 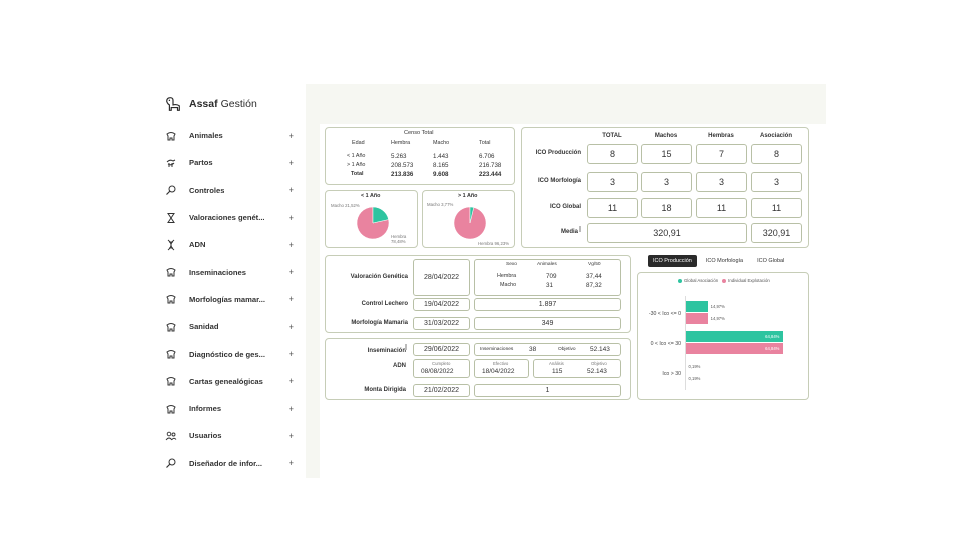 I want to click on adn-efectivo-date: 18/04/2022, so click(x=498, y=371).